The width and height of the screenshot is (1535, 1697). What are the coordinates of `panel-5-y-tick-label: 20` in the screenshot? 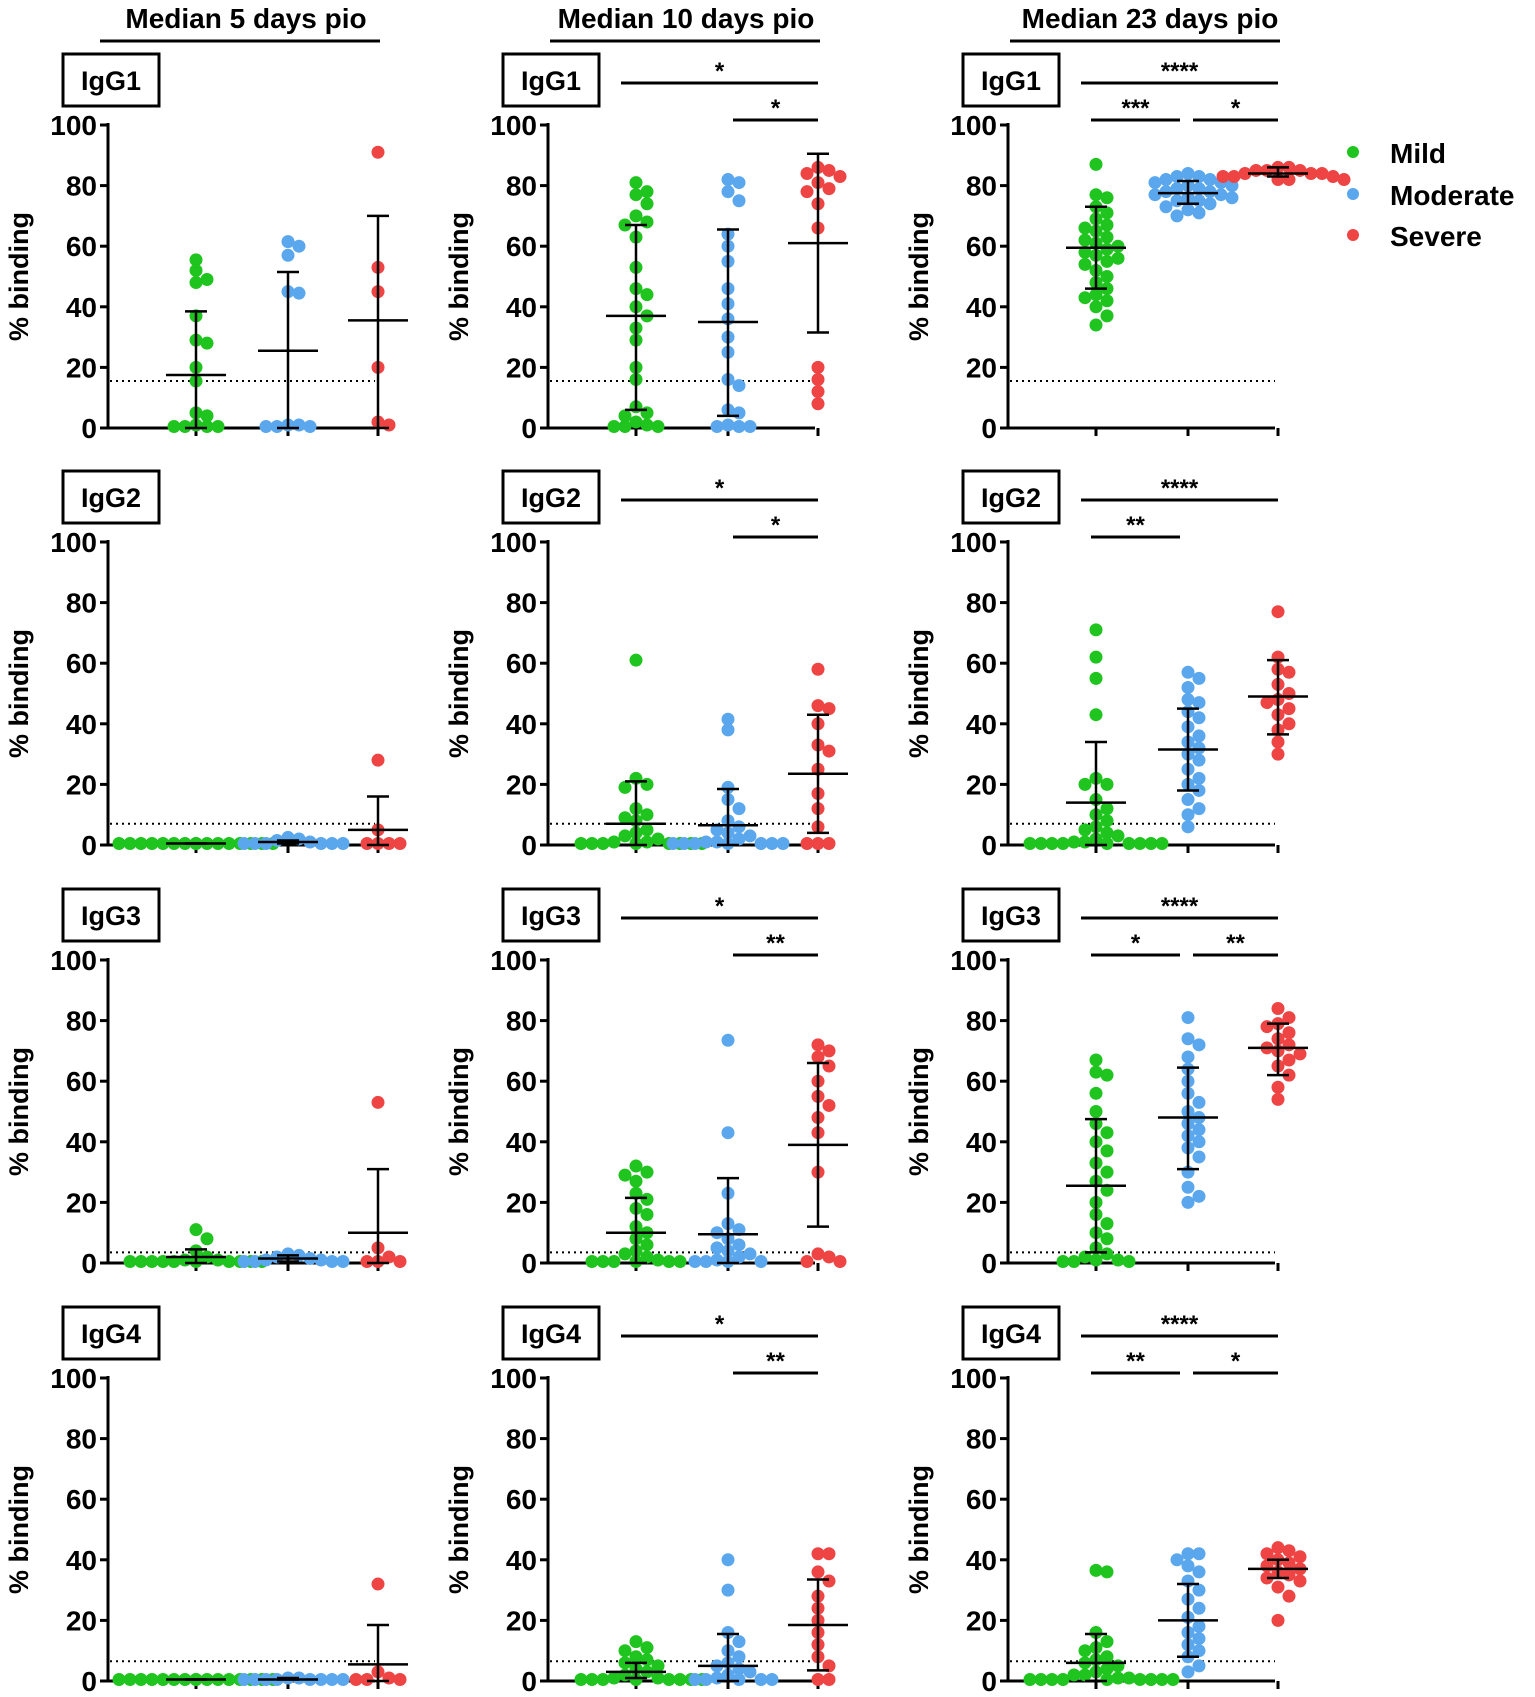 It's located at (521, 784).